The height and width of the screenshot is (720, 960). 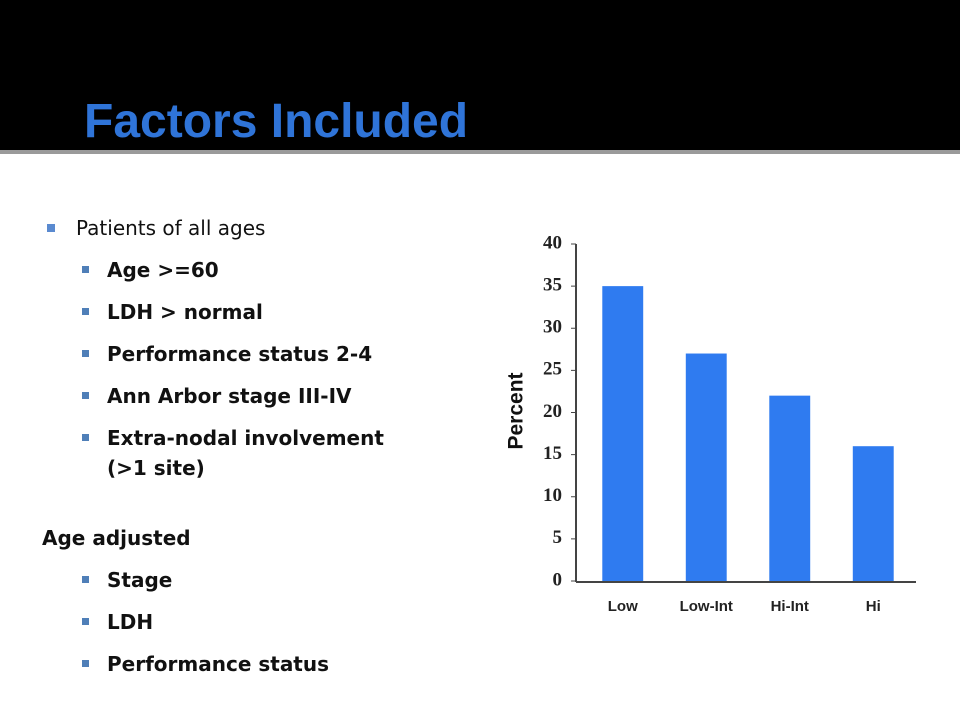 I want to click on slide-title: Factors Included, so click(x=276, y=121).